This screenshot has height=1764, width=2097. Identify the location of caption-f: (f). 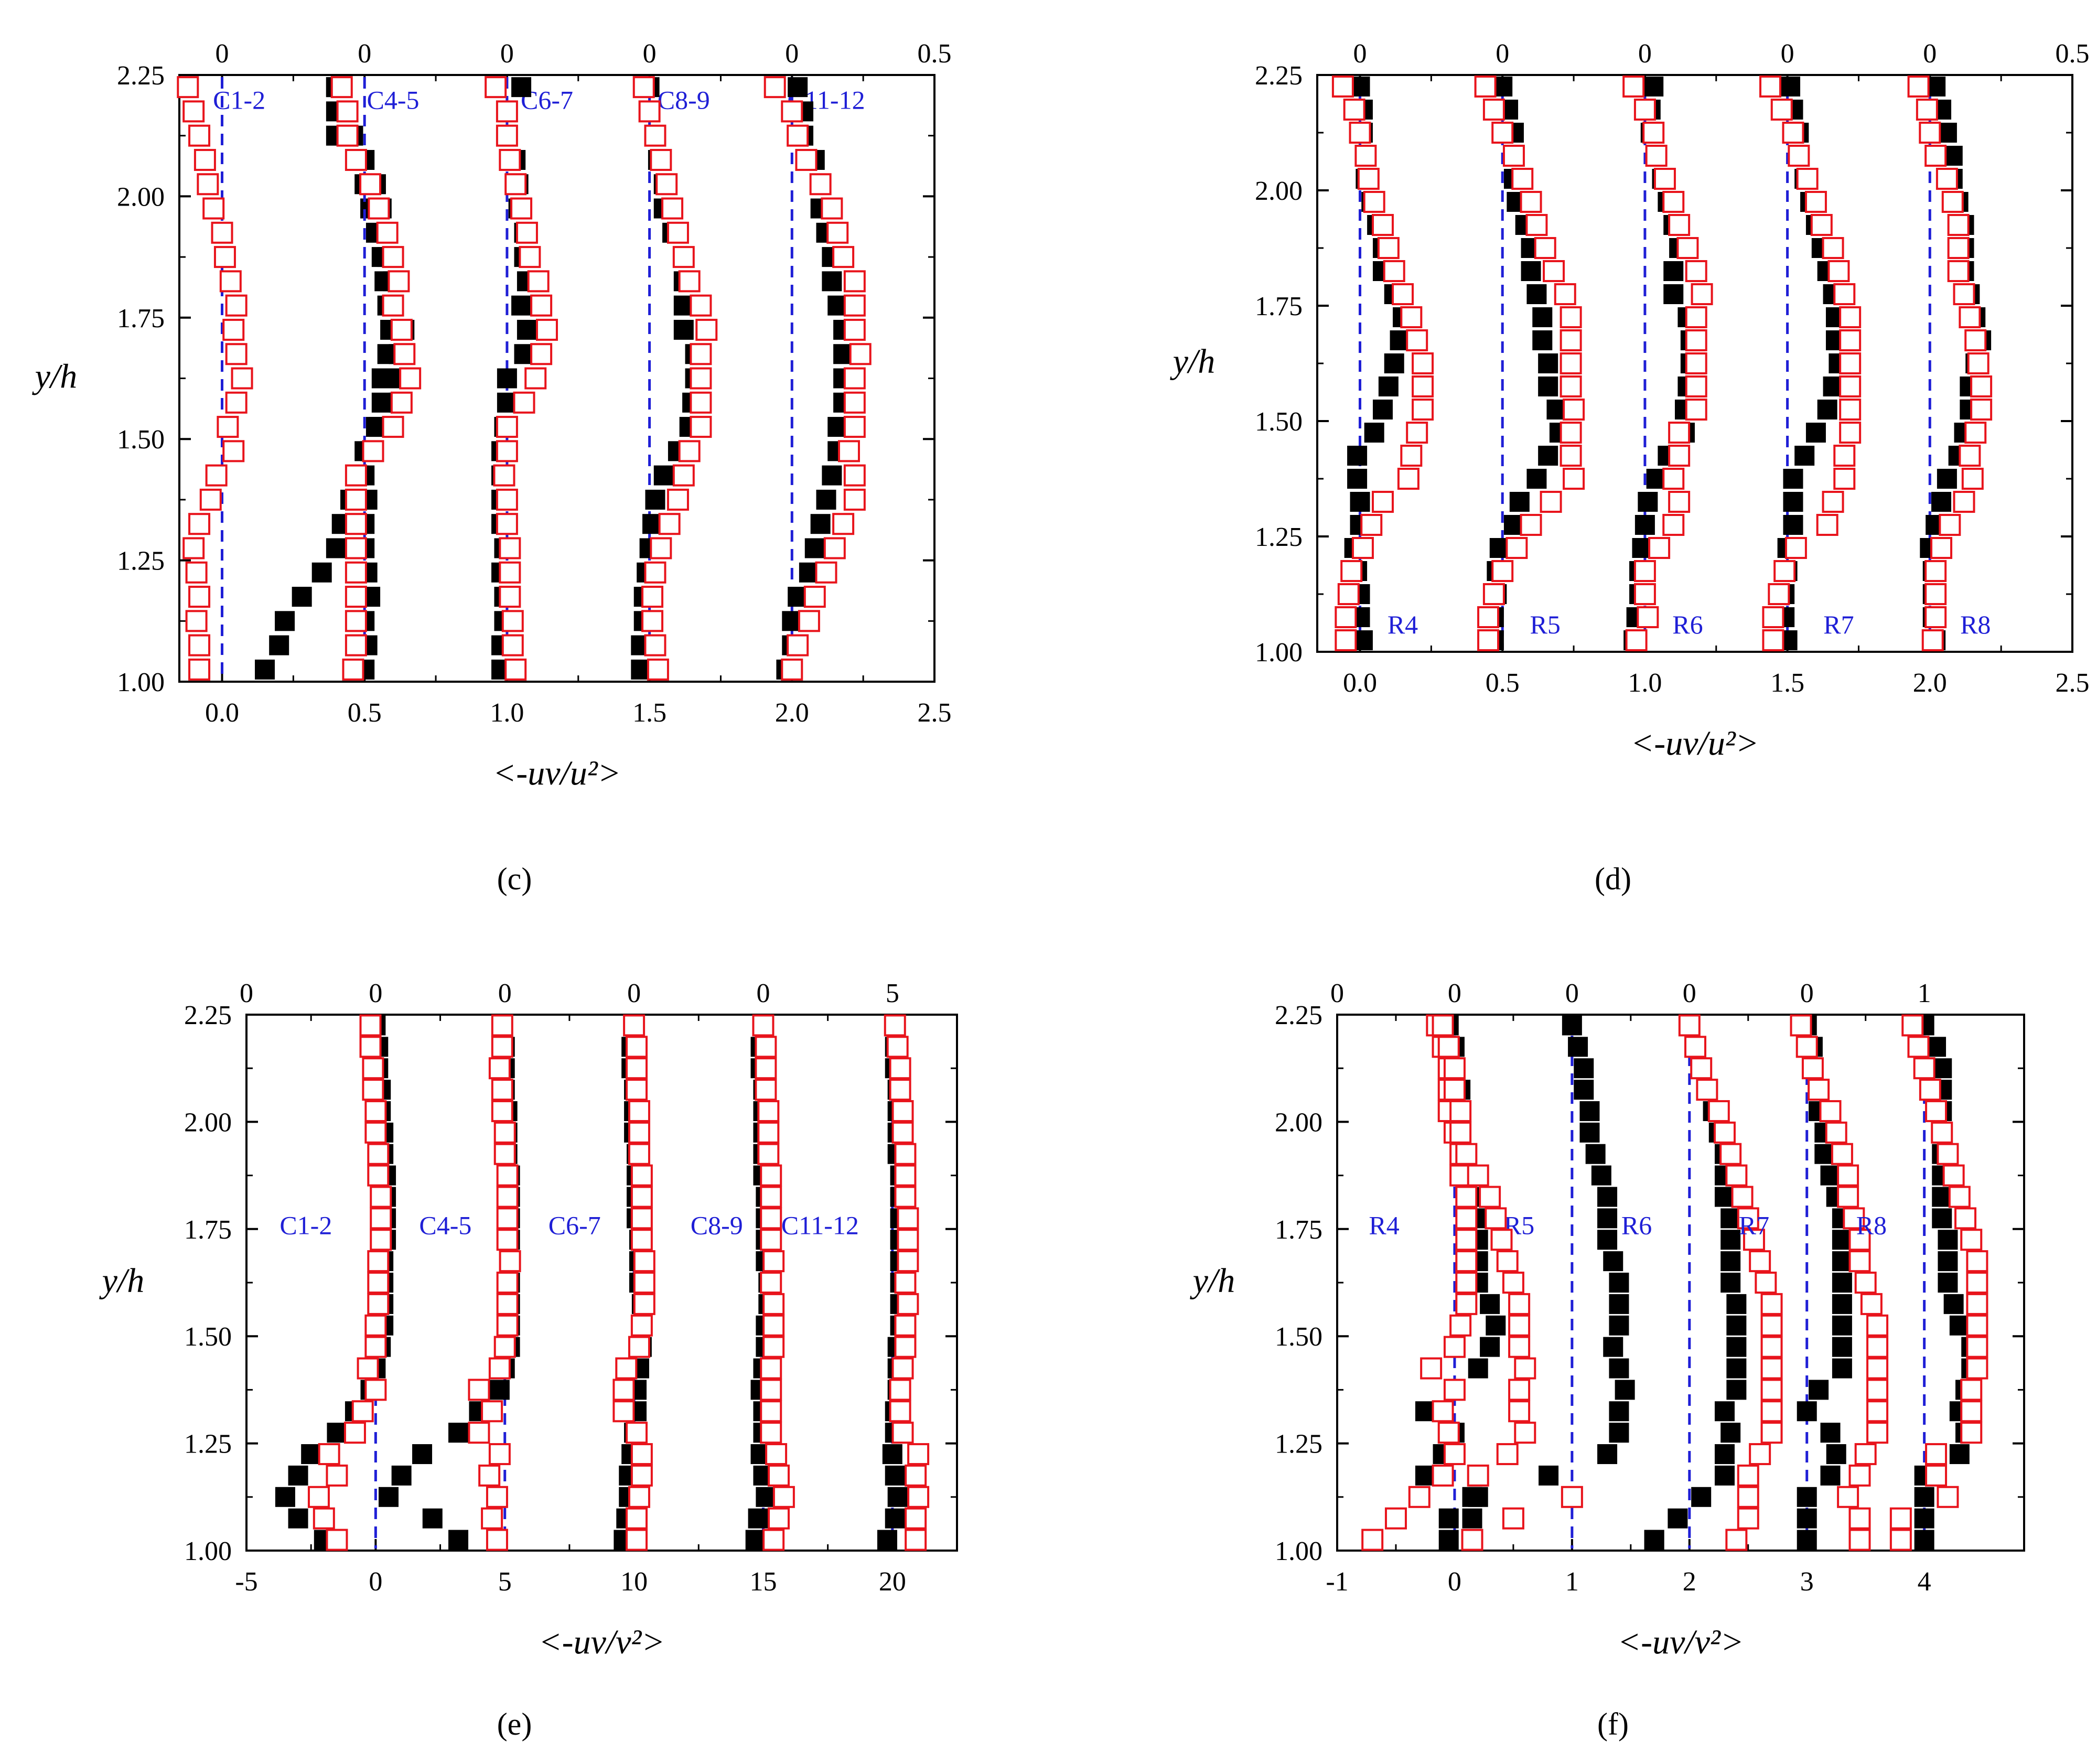
(1613, 1724).